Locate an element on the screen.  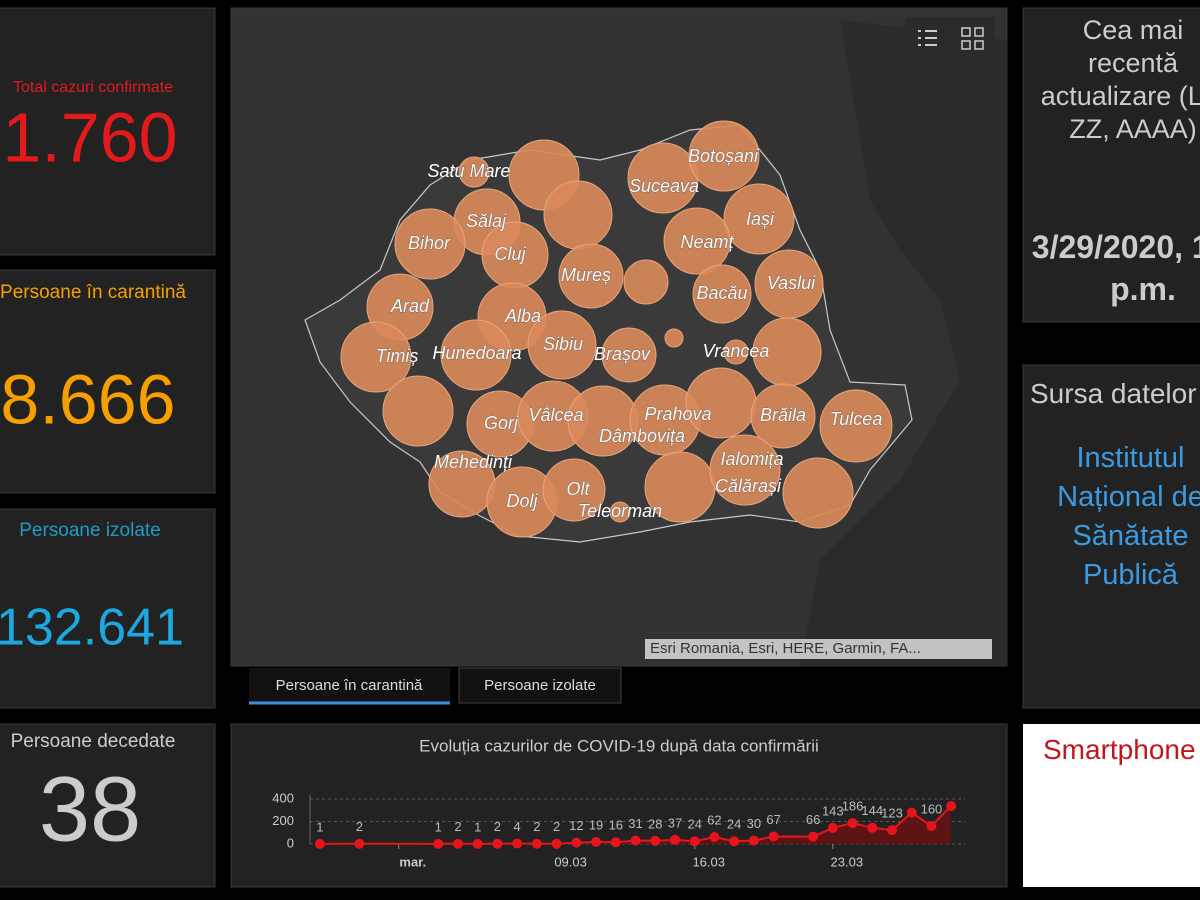
county-label: Timiș is located at coordinates (397, 356).